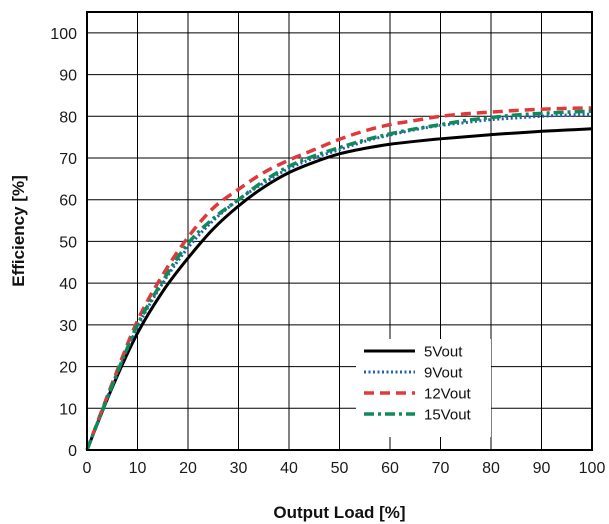 Image resolution: width=609 pixels, height=524 pixels. I want to click on x-axis-label: Output Load [%], so click(339, 512).